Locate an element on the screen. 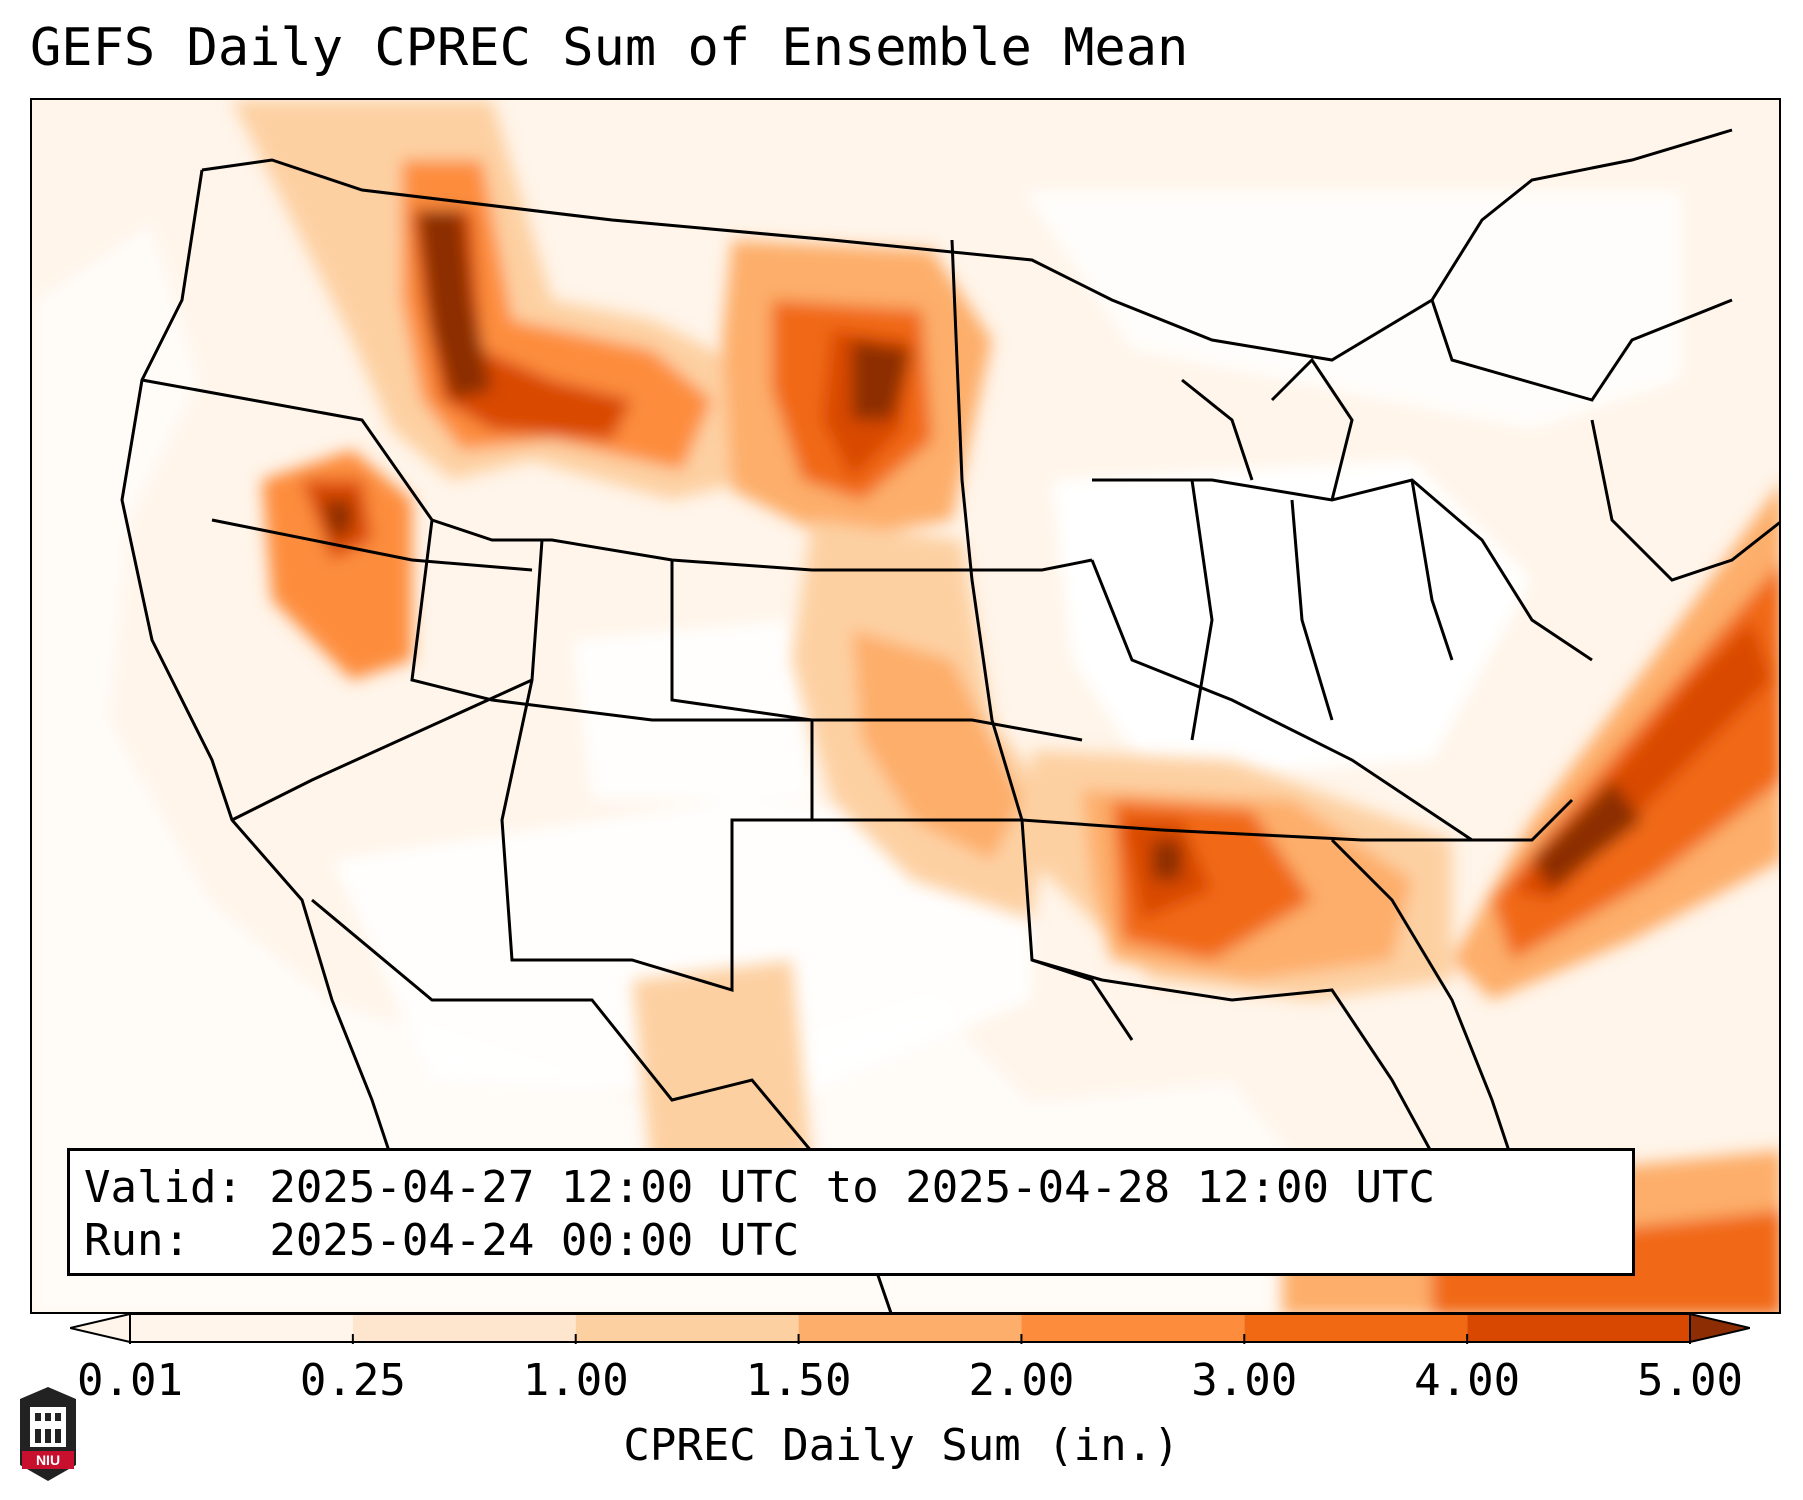  colorbar-tick-label: 0.01 is located at coordinates (130, 1380).